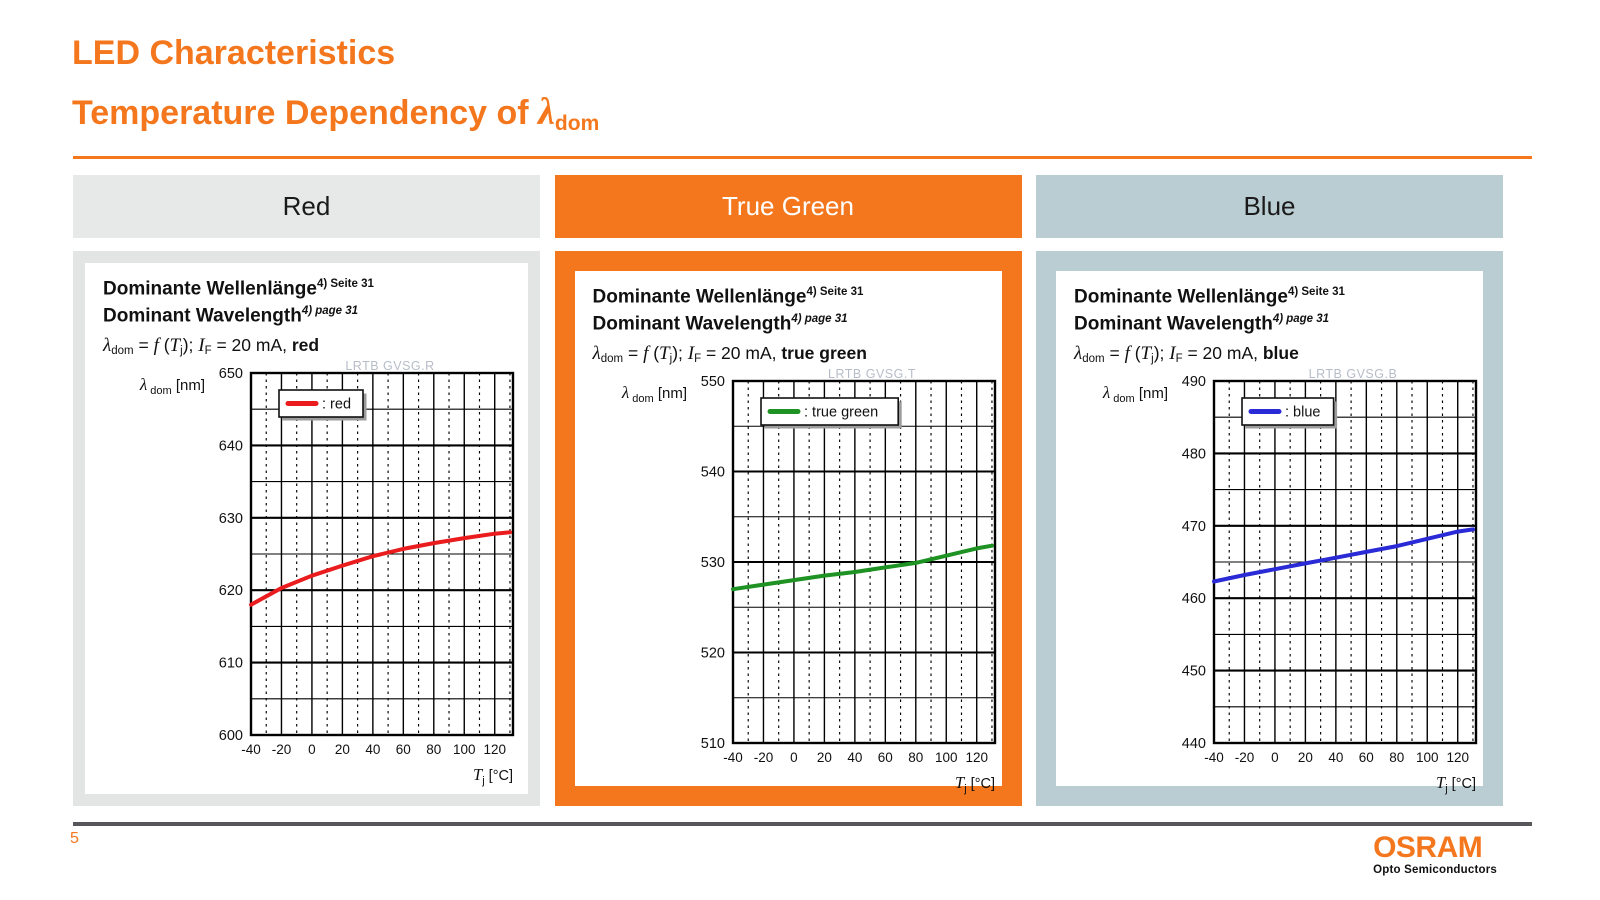 This screenshot has width=1600, height=900. Describe the element at coordinates (306, 206) in the screenshot. I see `header-red: Red` at that location.